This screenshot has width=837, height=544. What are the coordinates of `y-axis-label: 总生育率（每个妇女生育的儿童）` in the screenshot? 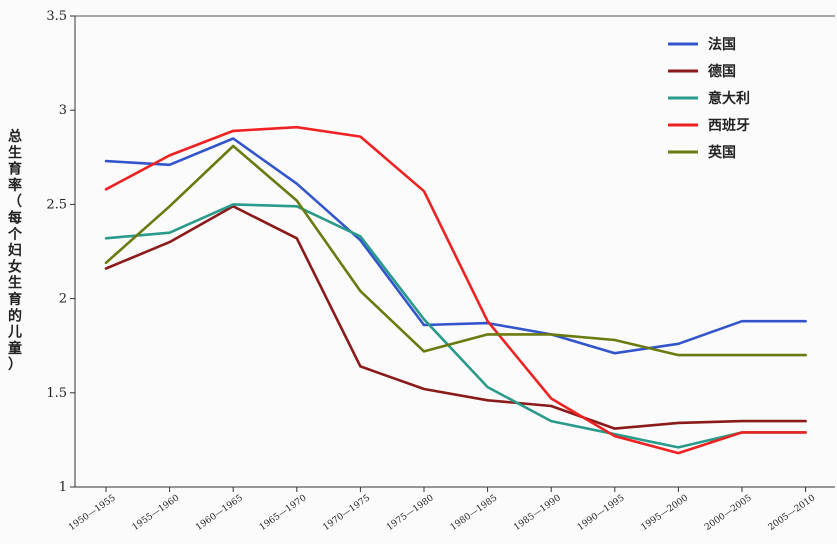 It's located at (15, 250).